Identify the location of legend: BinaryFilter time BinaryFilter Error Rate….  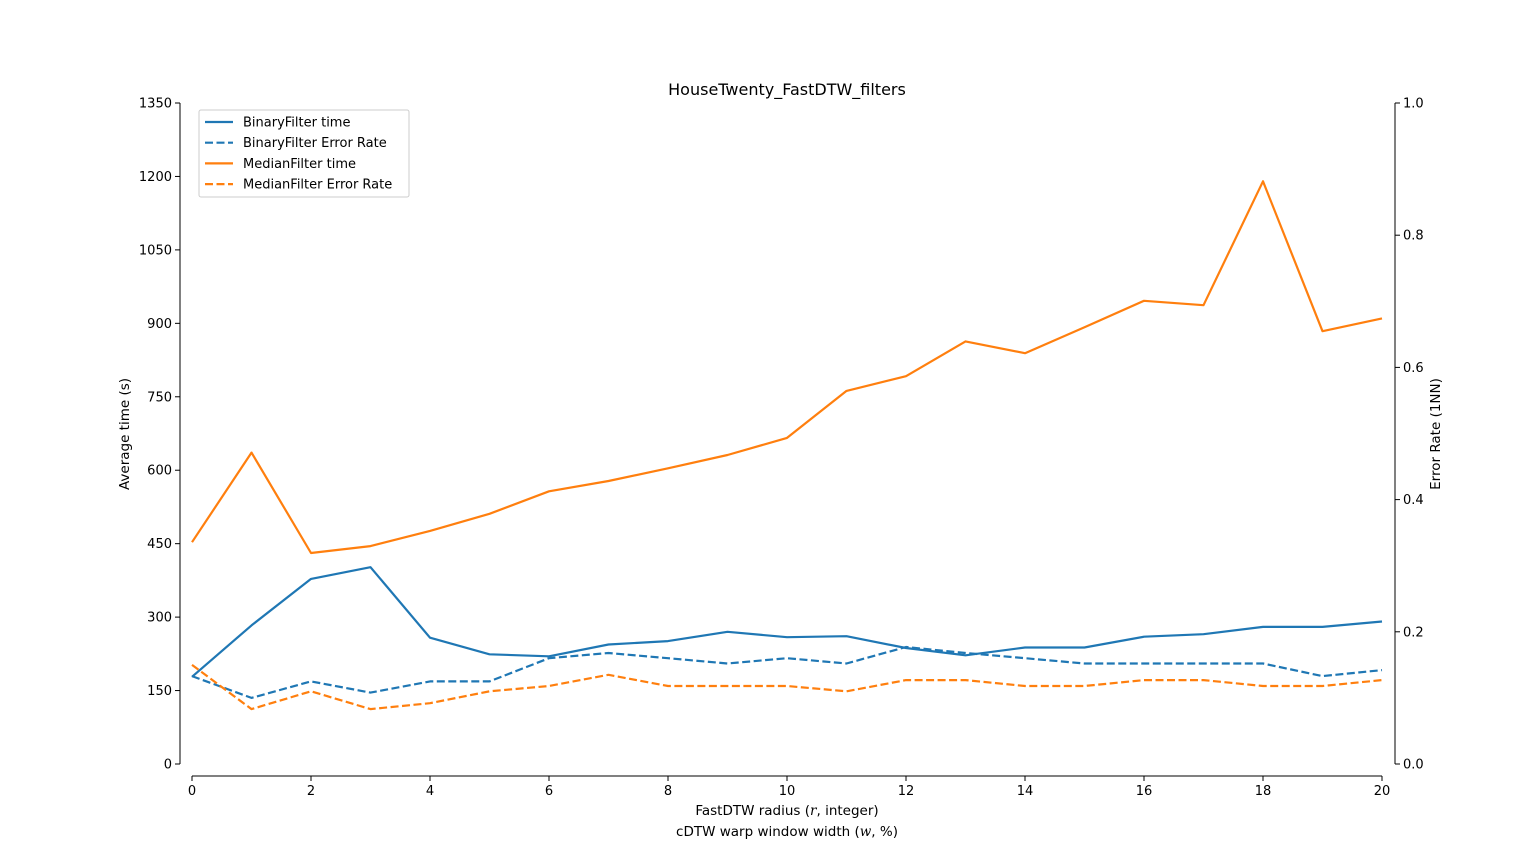
(304, 153).